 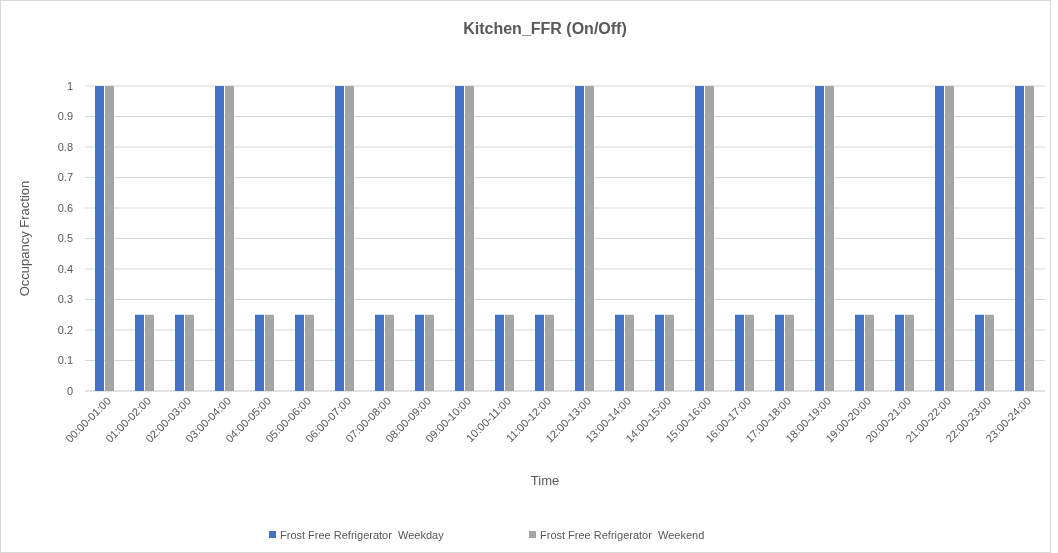 What do you see at coordinates (65, 360) in the screenshot?
I see `y-tick-label: 0.1` at bounding box center [65, 360].